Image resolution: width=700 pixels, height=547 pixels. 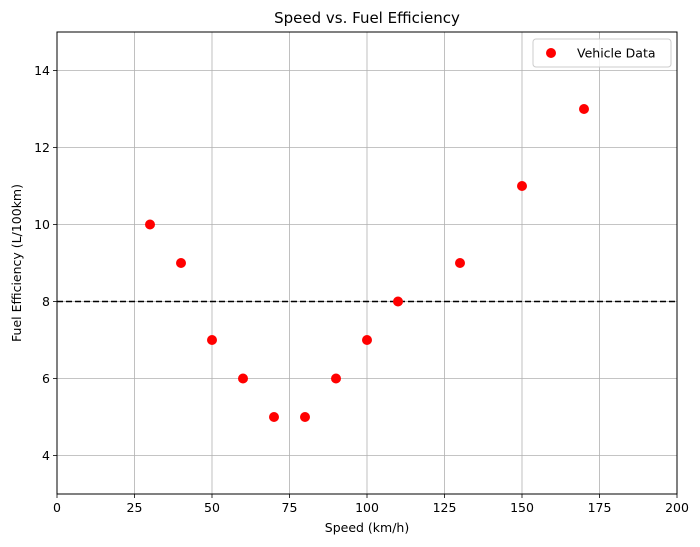 What do you see at coordinates (46, 378) in the screenshot?
I see `y-tick-label-1: 6` at bounding box center [46, 378].